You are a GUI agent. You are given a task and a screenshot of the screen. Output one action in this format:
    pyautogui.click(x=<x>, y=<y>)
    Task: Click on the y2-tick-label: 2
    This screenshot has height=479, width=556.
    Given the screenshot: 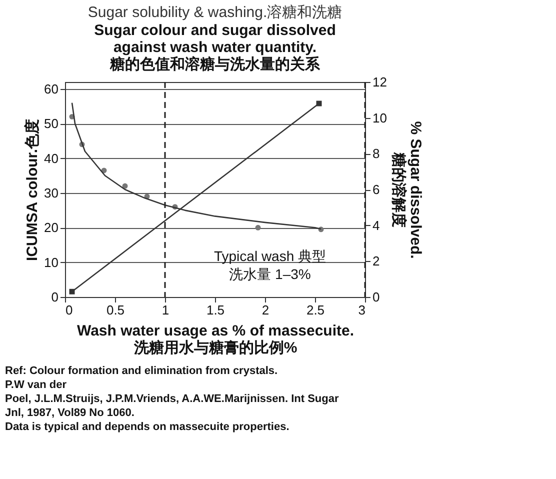 What is the action you would take?
    pyautogui.click(x=376, y=261)
    